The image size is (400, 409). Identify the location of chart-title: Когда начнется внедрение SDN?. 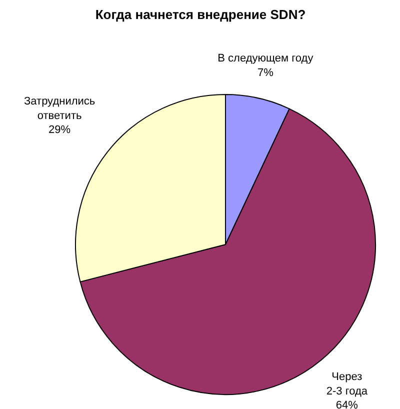
(200, 14).